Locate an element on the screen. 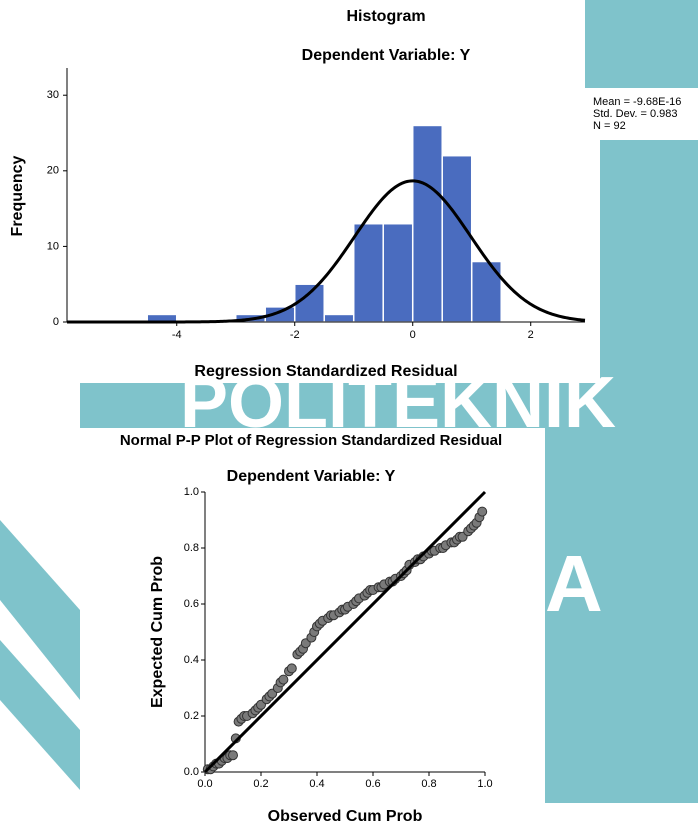 This screenshot has height=830, width=698. x-tick-label: -4 is located at coordinates (177, 335).